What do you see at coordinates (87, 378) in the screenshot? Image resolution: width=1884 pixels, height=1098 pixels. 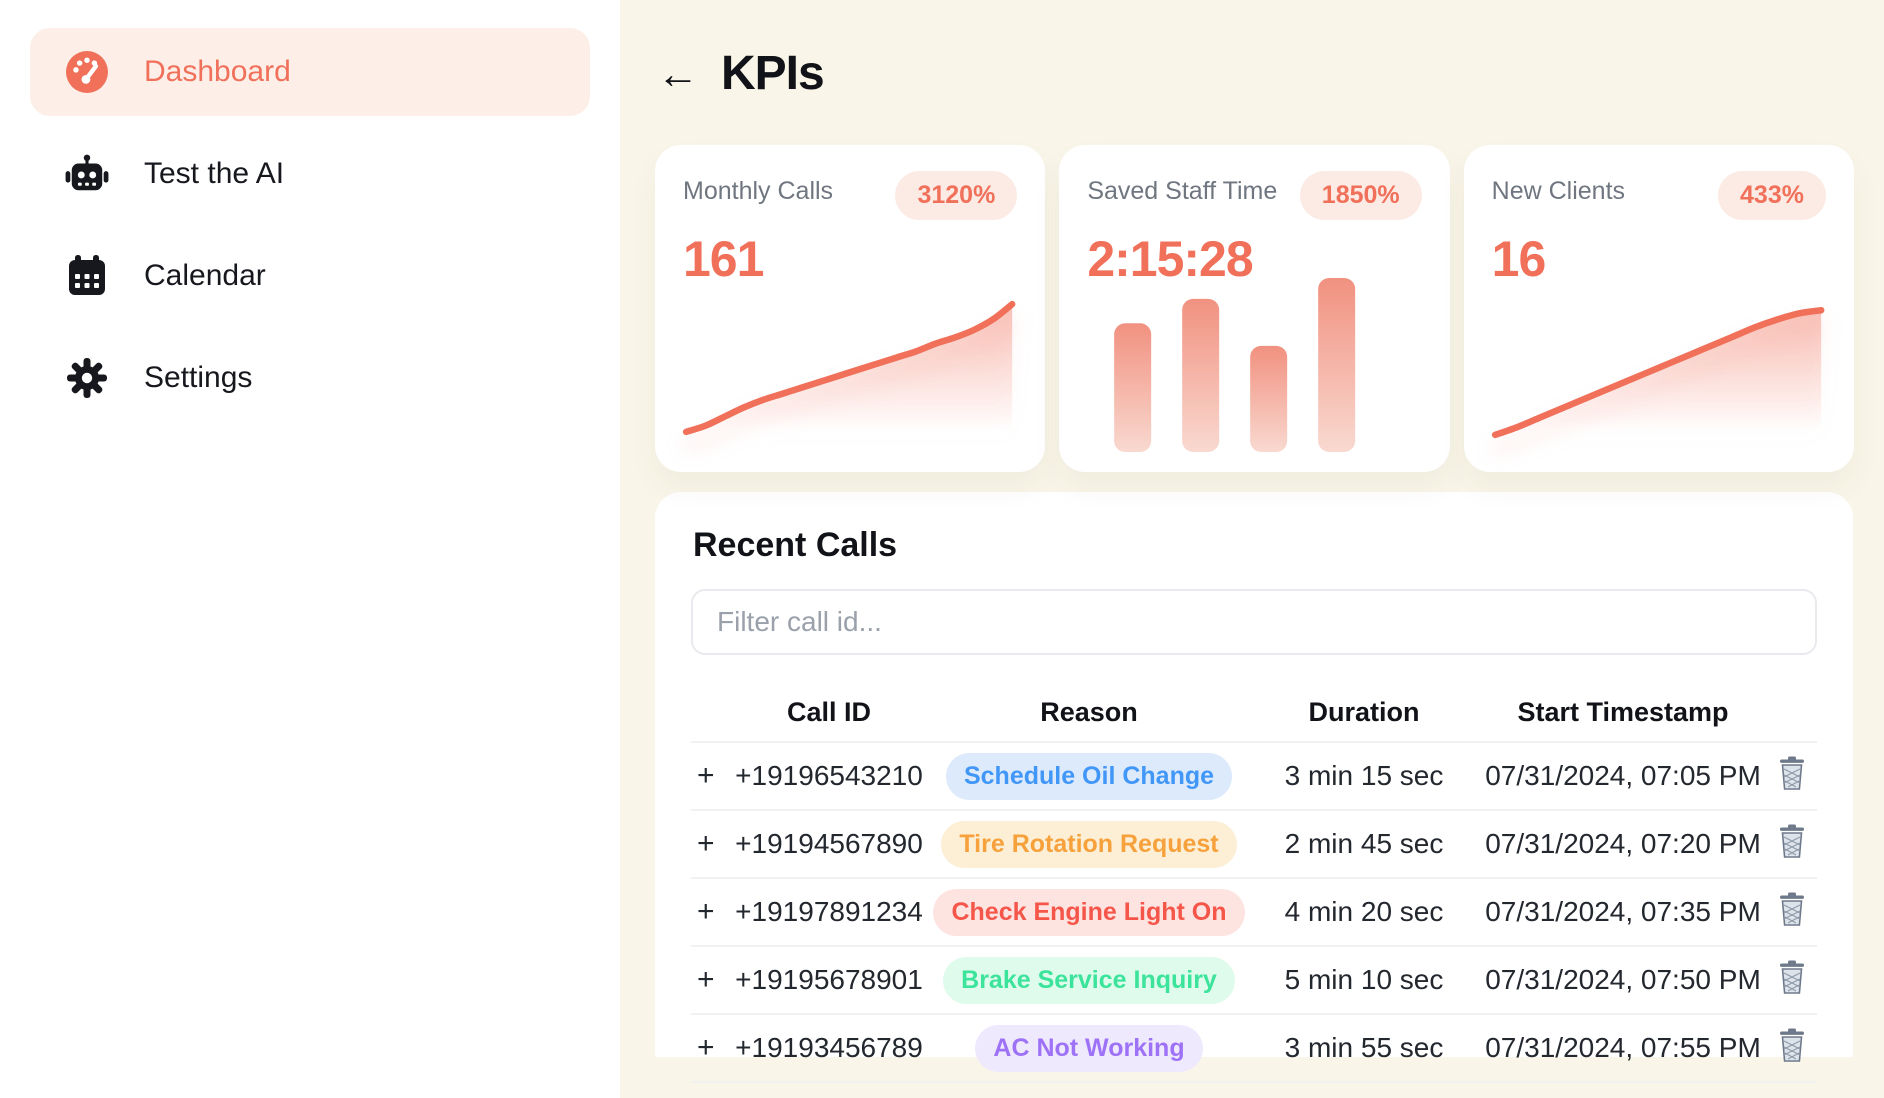 I see `gear-icon` at bounding box center [87, 378].